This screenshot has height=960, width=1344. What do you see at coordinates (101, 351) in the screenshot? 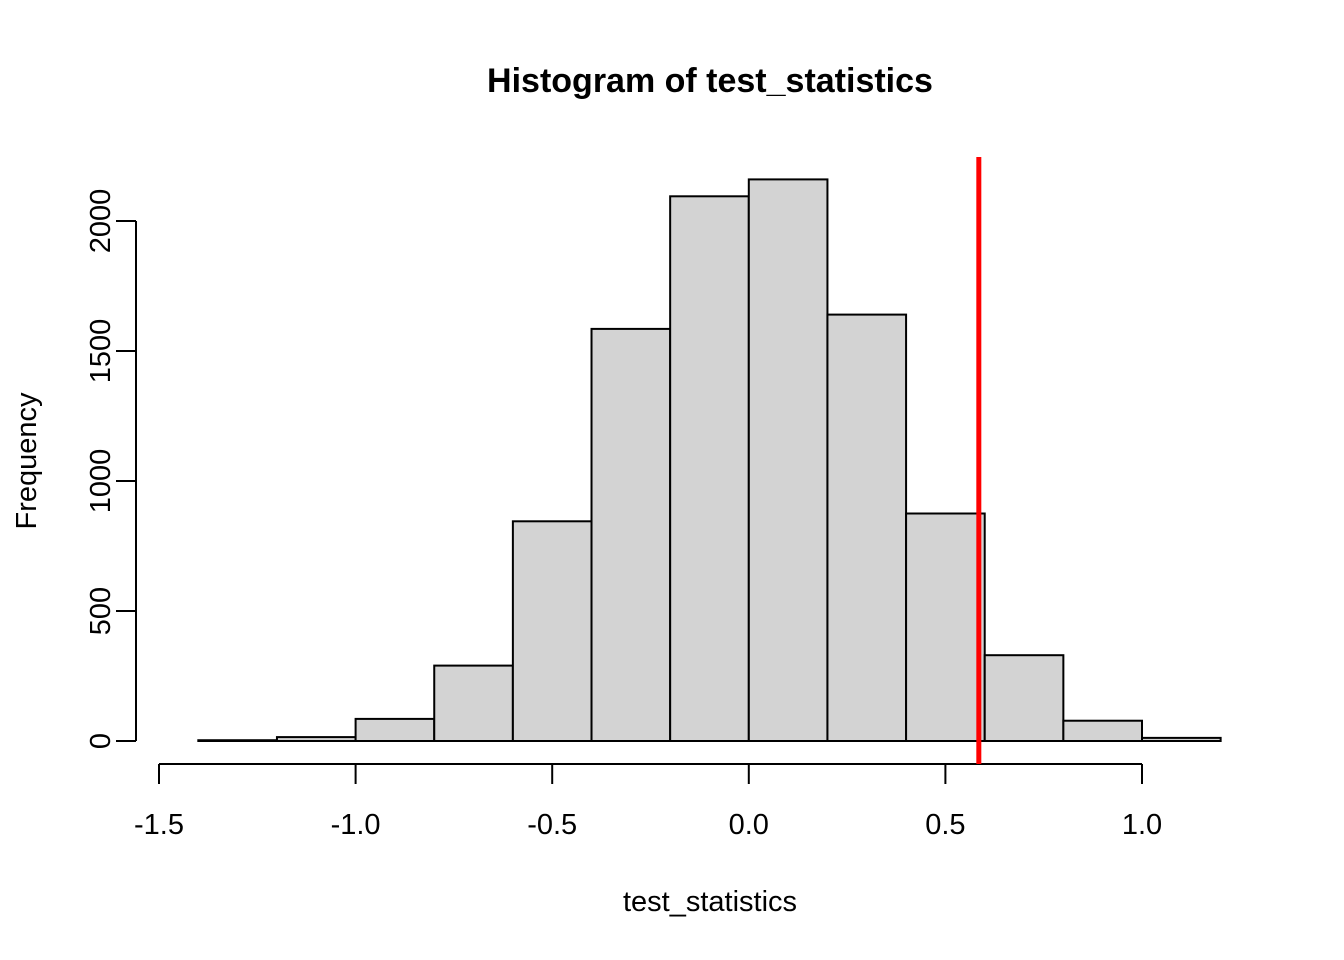
I see `y-tick-label: 1500` at bounding box center [101, 351].